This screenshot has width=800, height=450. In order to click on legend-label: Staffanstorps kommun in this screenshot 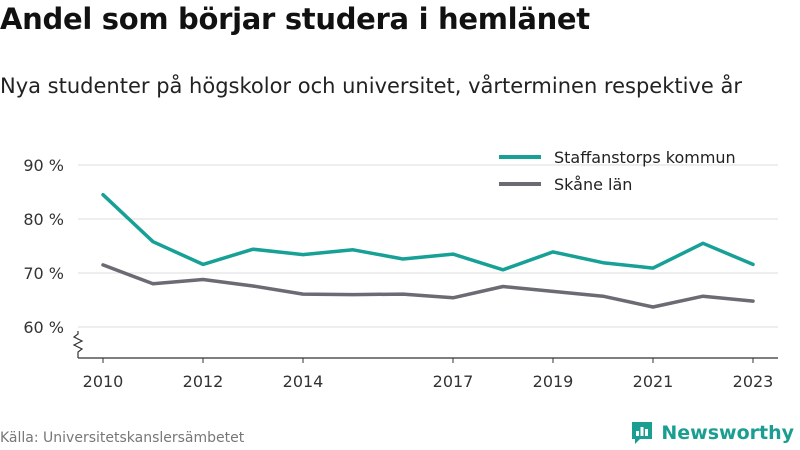, I will do `click(645, 157)`.